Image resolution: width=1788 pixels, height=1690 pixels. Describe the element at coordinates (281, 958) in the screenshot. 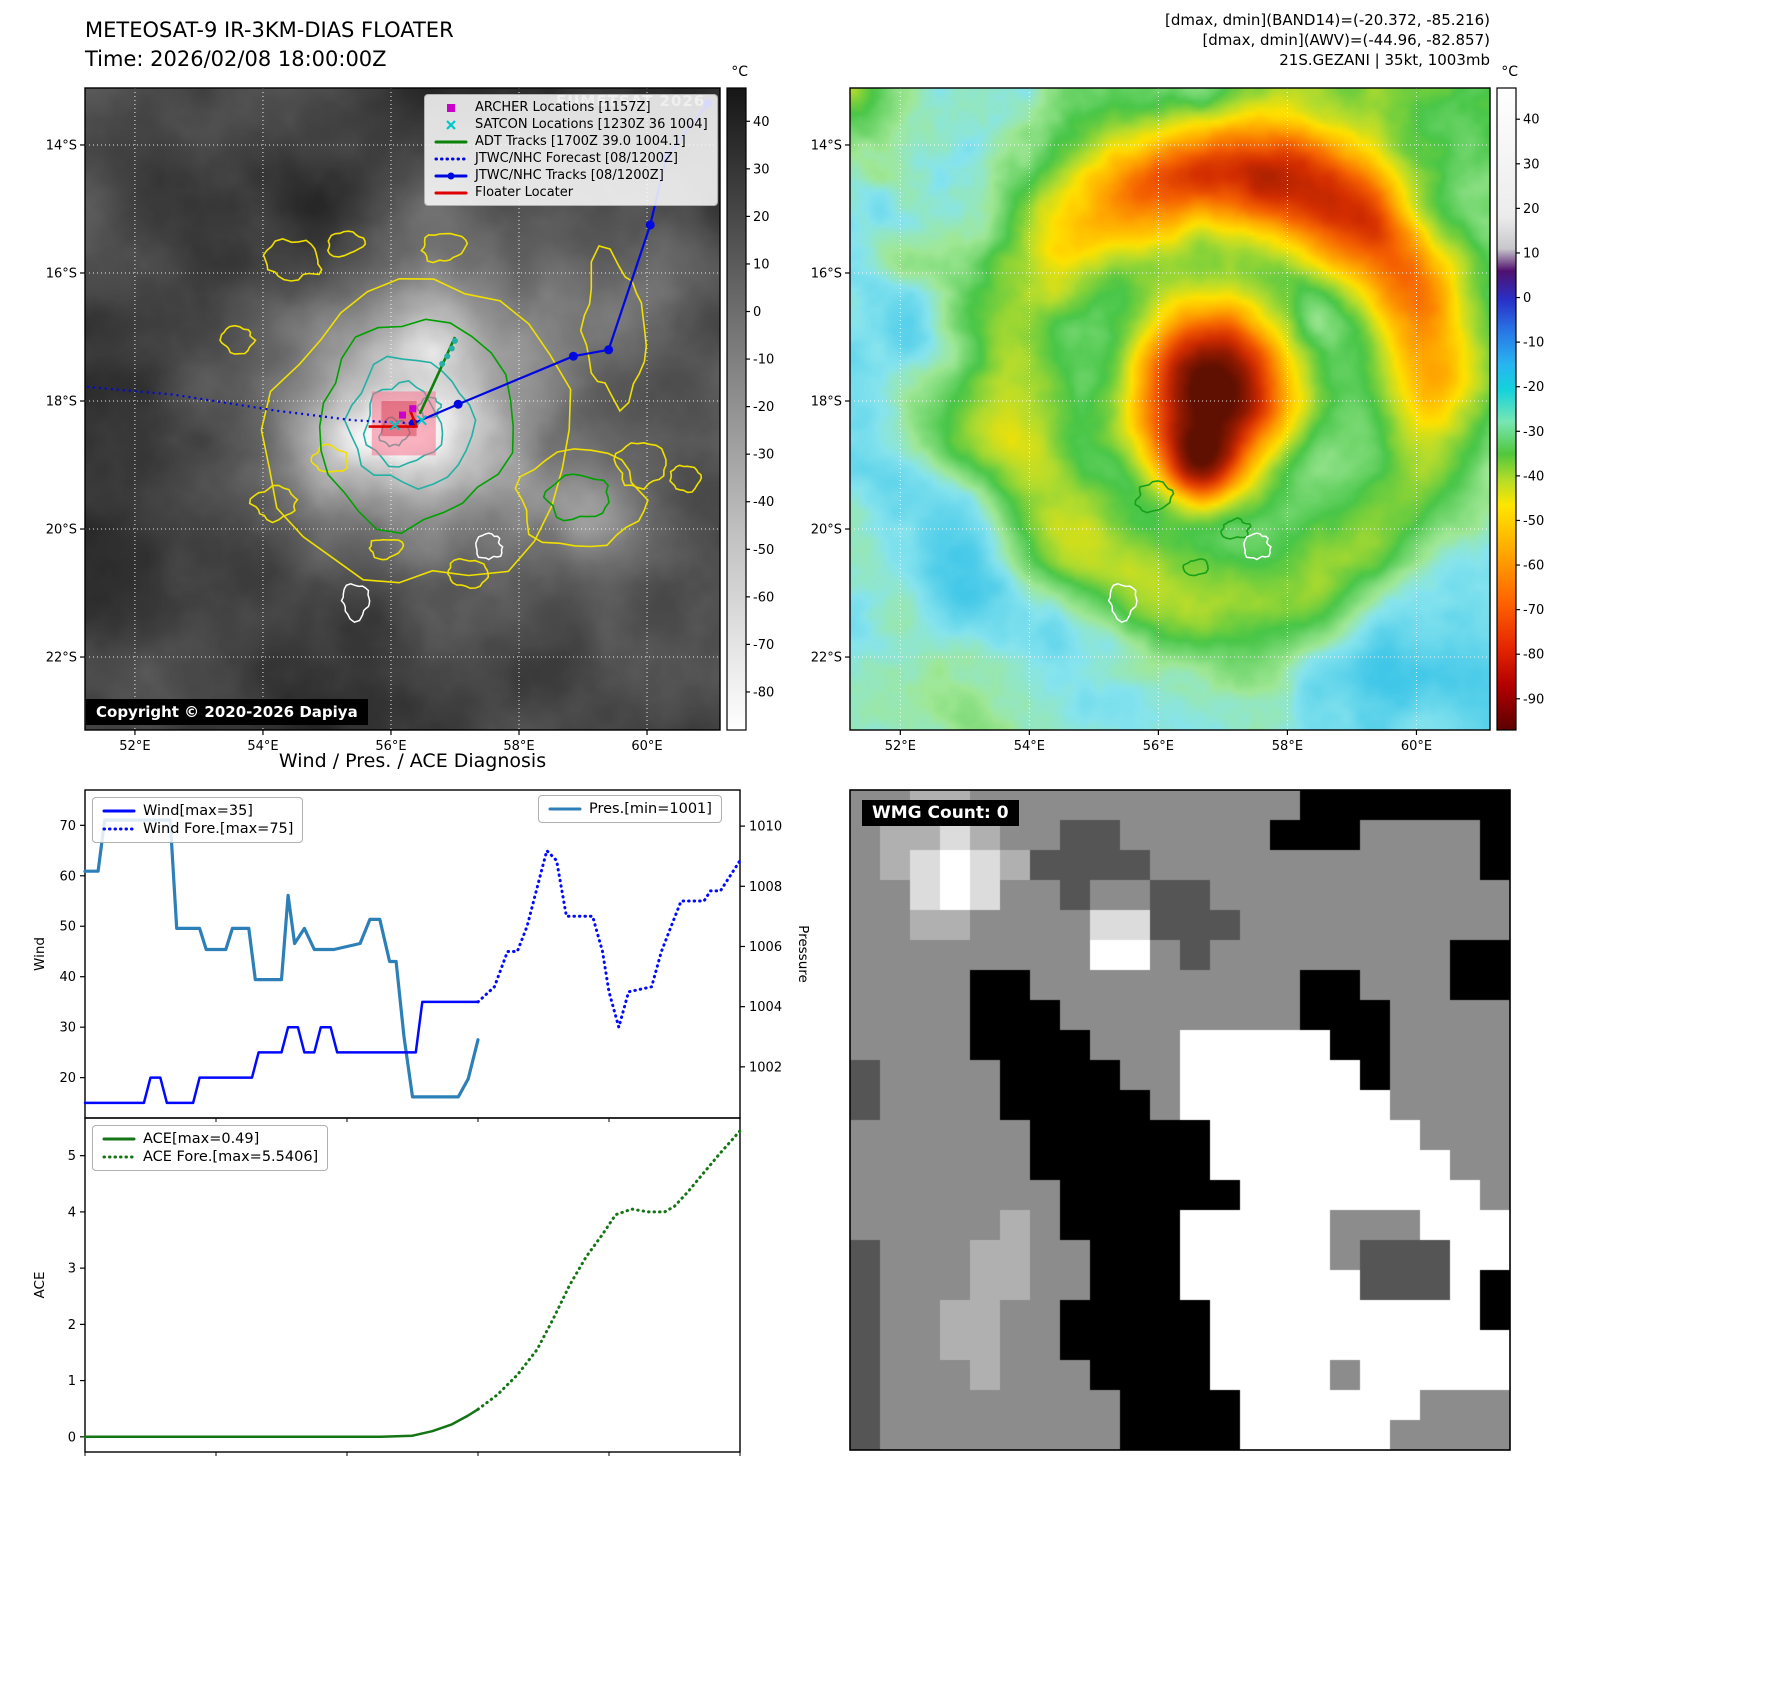

I see `pressure-series` at that location.